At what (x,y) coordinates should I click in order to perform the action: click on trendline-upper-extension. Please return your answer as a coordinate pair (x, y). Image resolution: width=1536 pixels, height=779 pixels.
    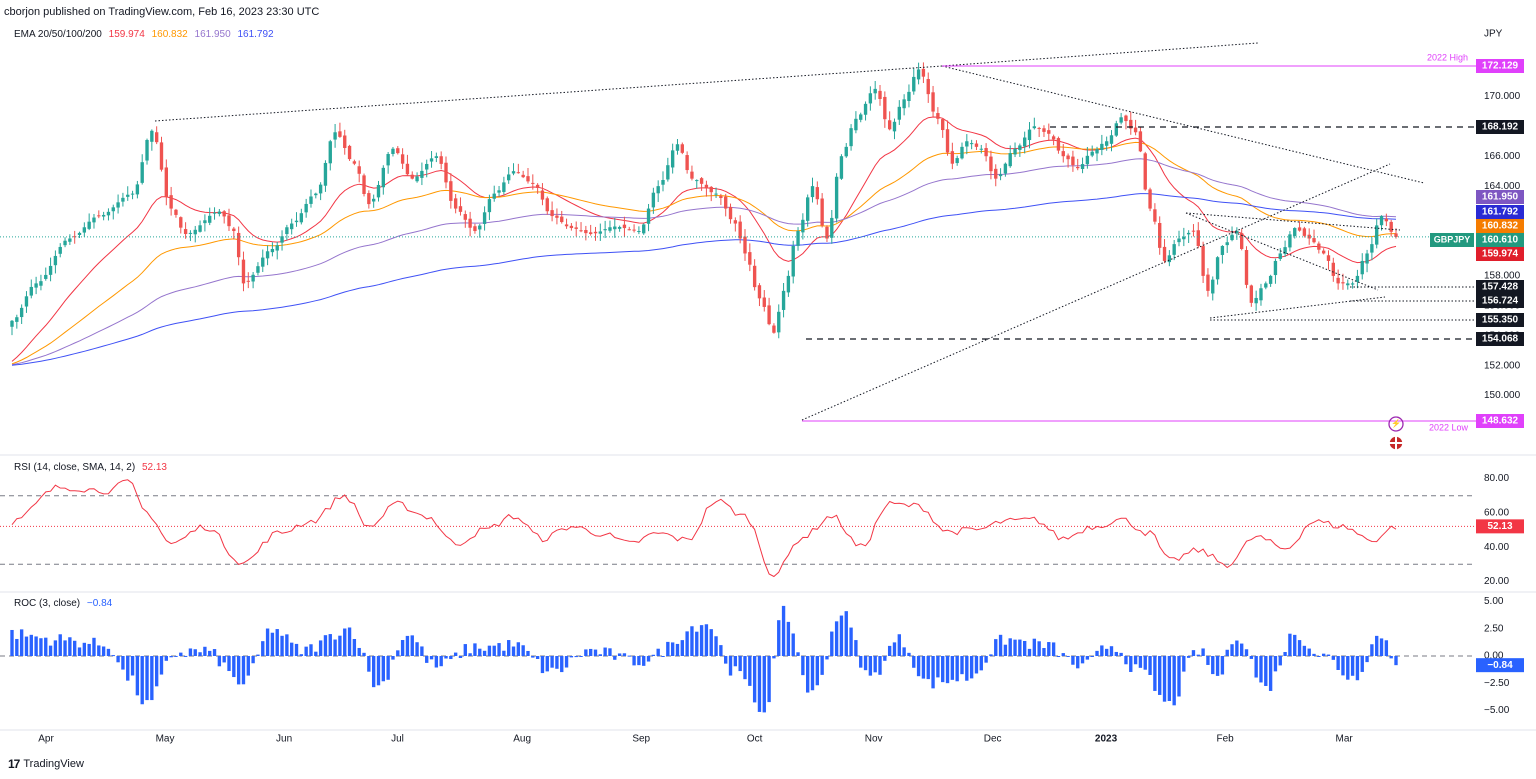
    Looking at the image, I should click on (1100, 54).